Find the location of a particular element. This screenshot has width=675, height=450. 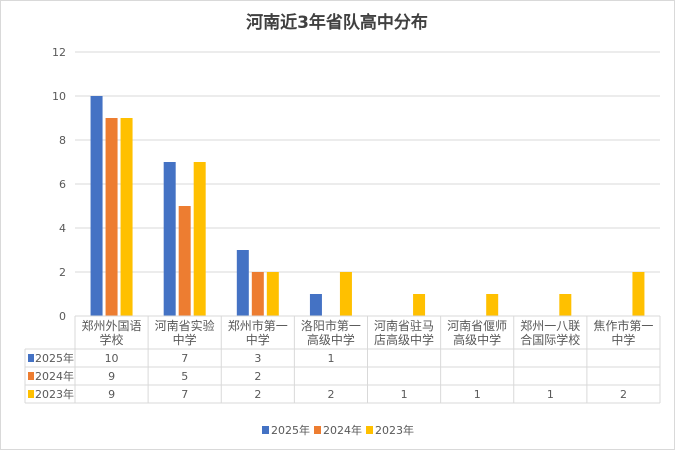

category-label: 河南省偃师 is located at coordinates (477, 325).